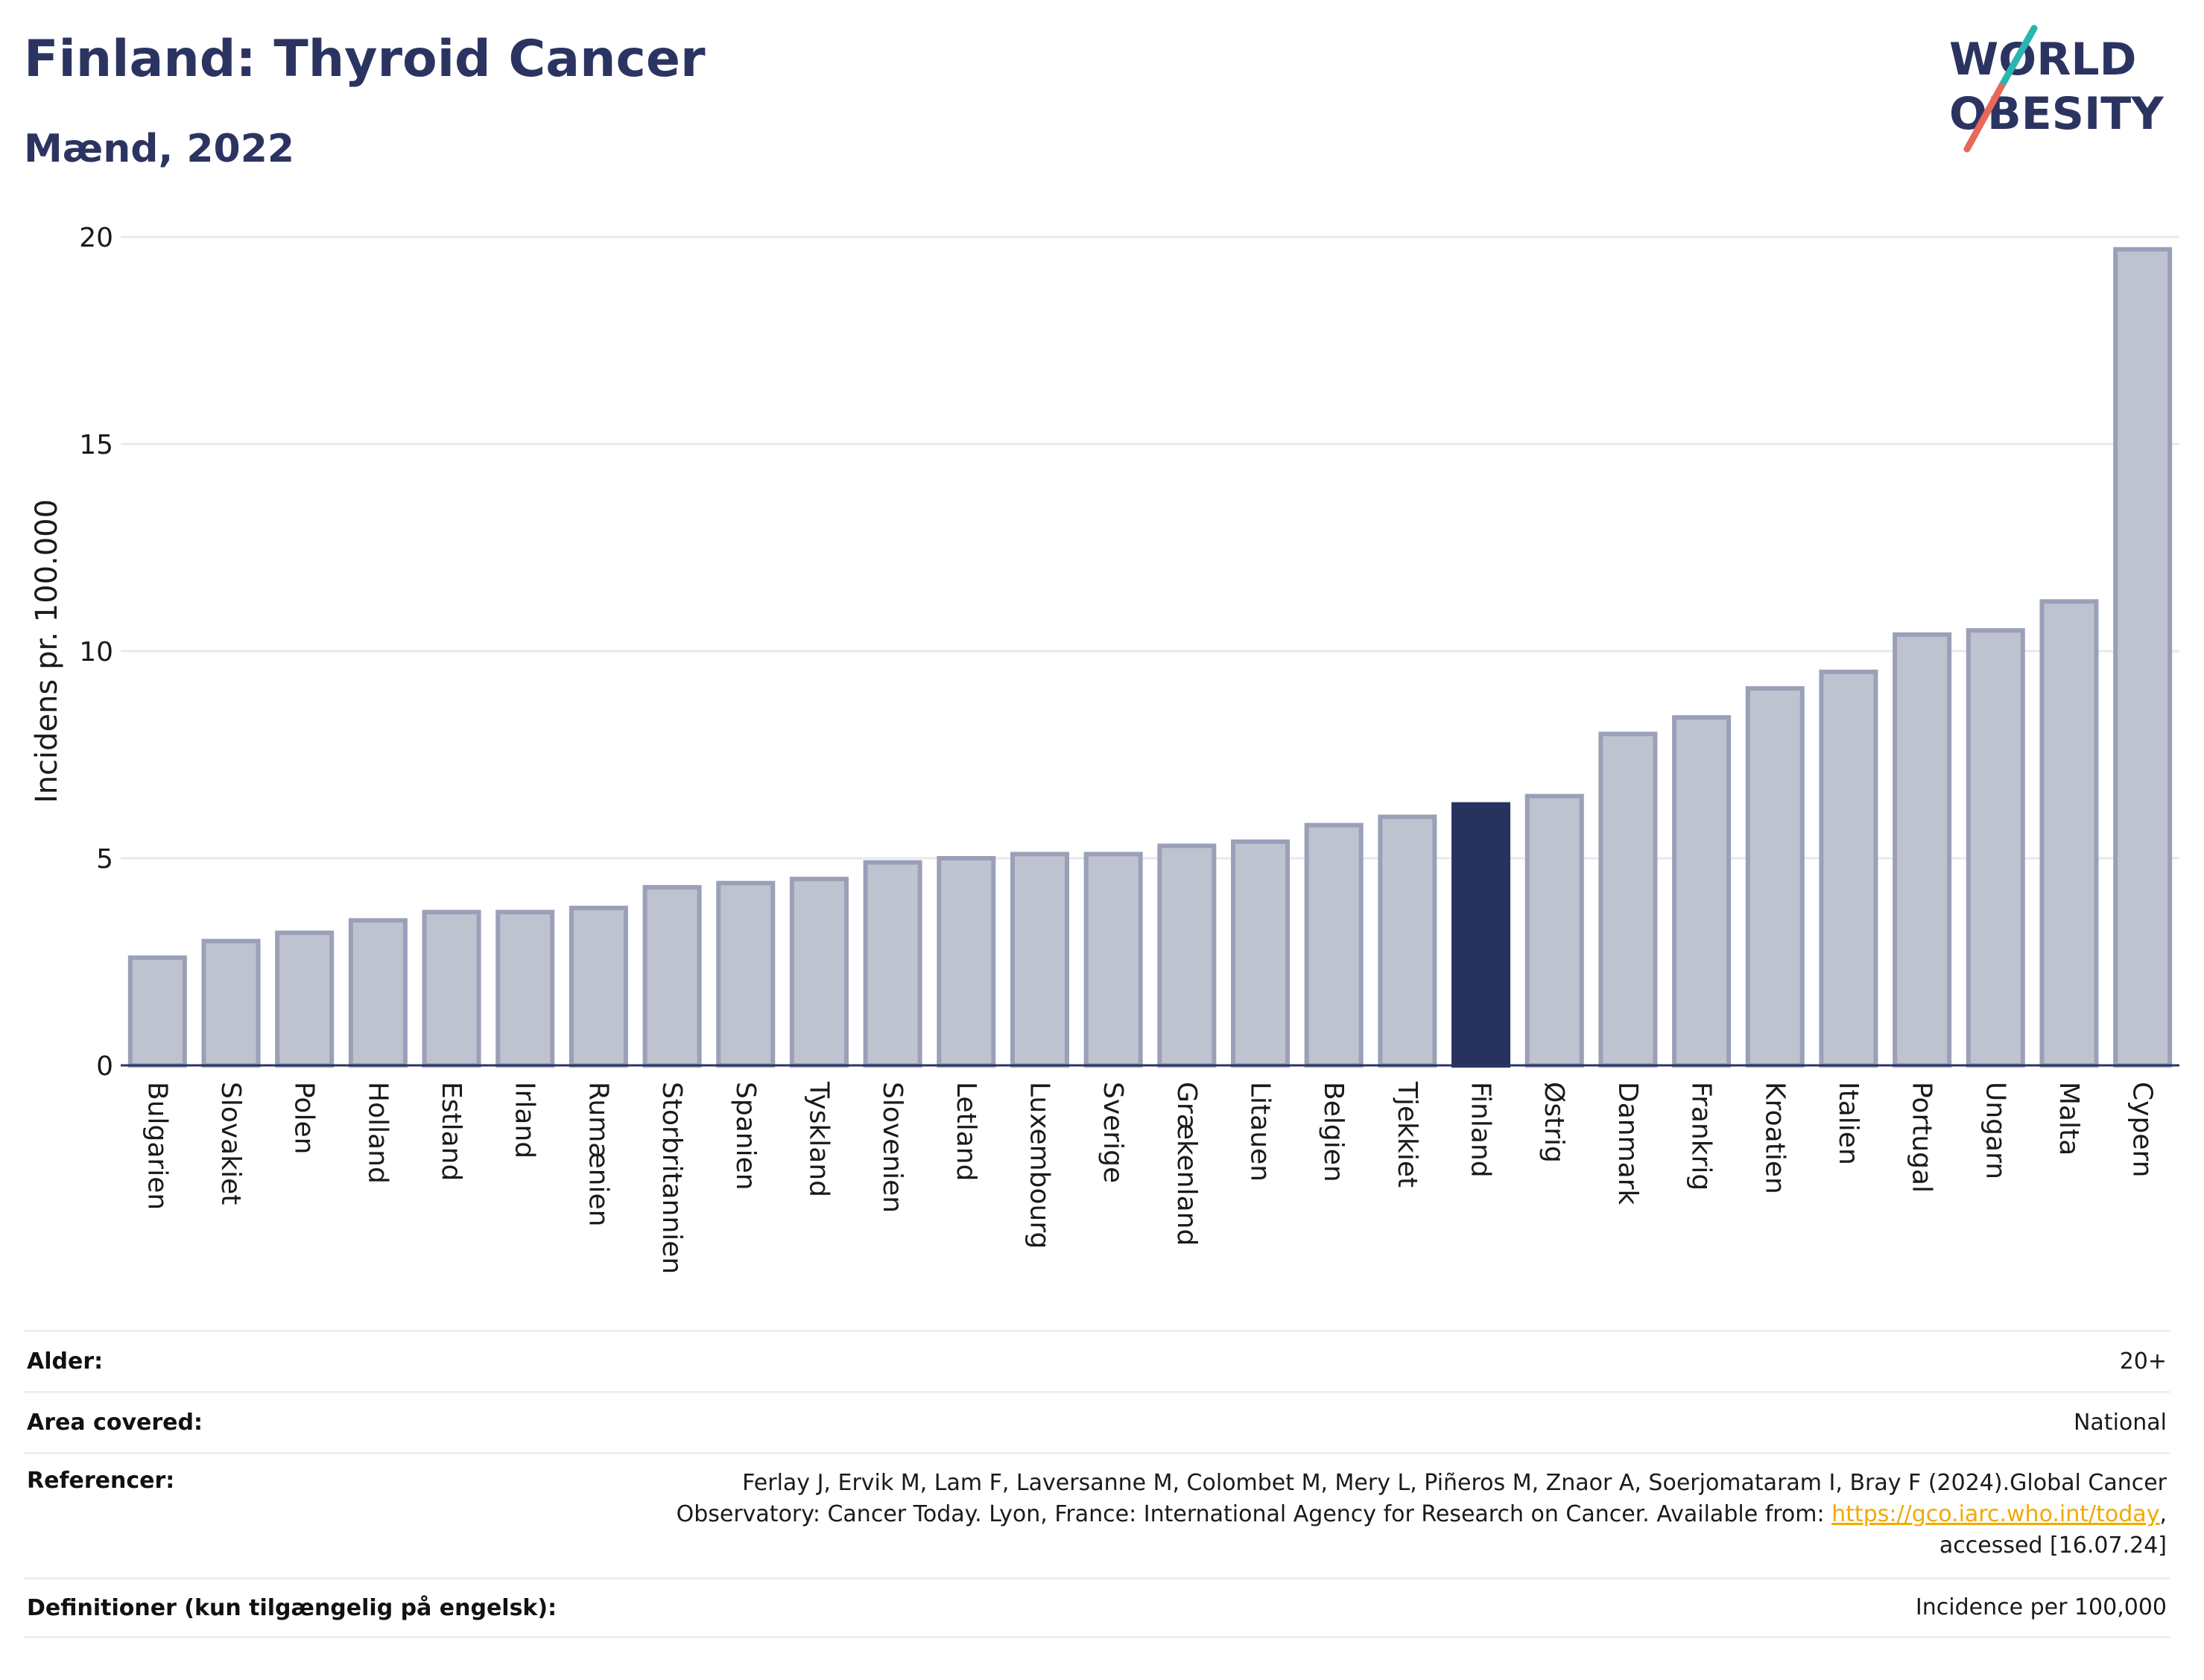  Describe the element at coordinates (365, 59) in the screenshot. I see `chart-title: Finland: Thyroid Cancer` at that location.